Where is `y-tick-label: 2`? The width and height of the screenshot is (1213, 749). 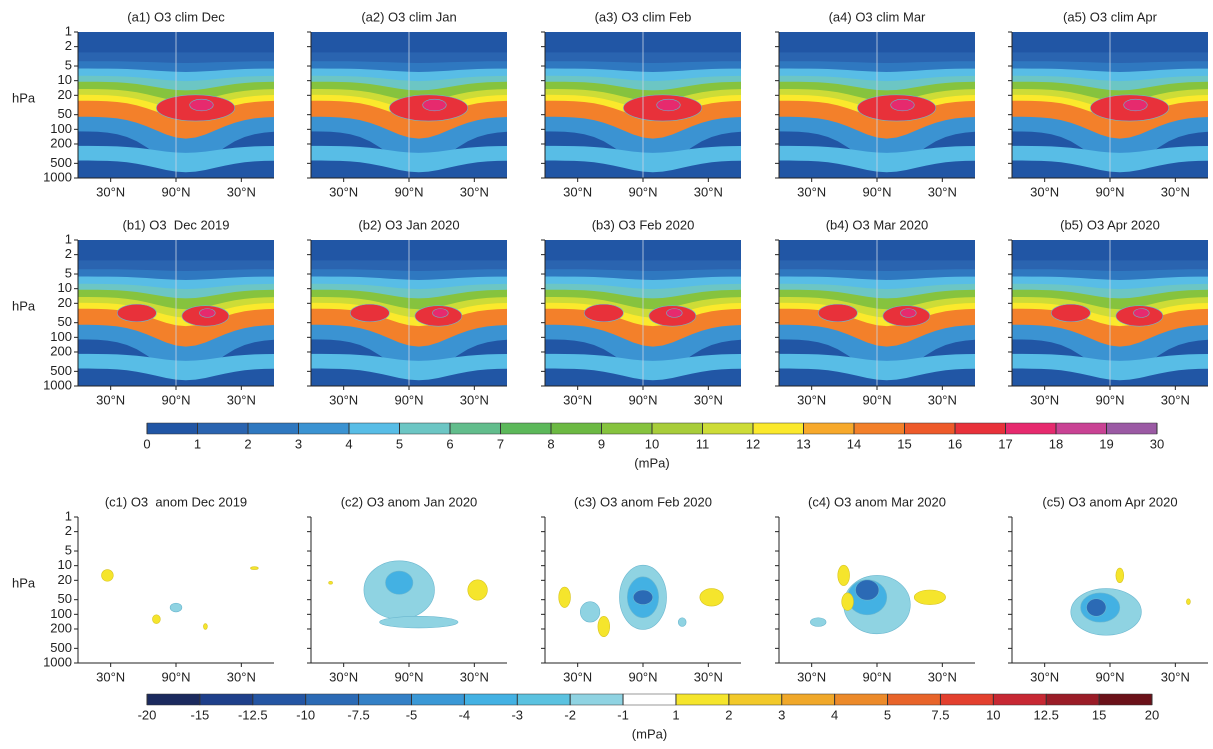 y-tick-label: 2 is located at coordinates (68, 45).